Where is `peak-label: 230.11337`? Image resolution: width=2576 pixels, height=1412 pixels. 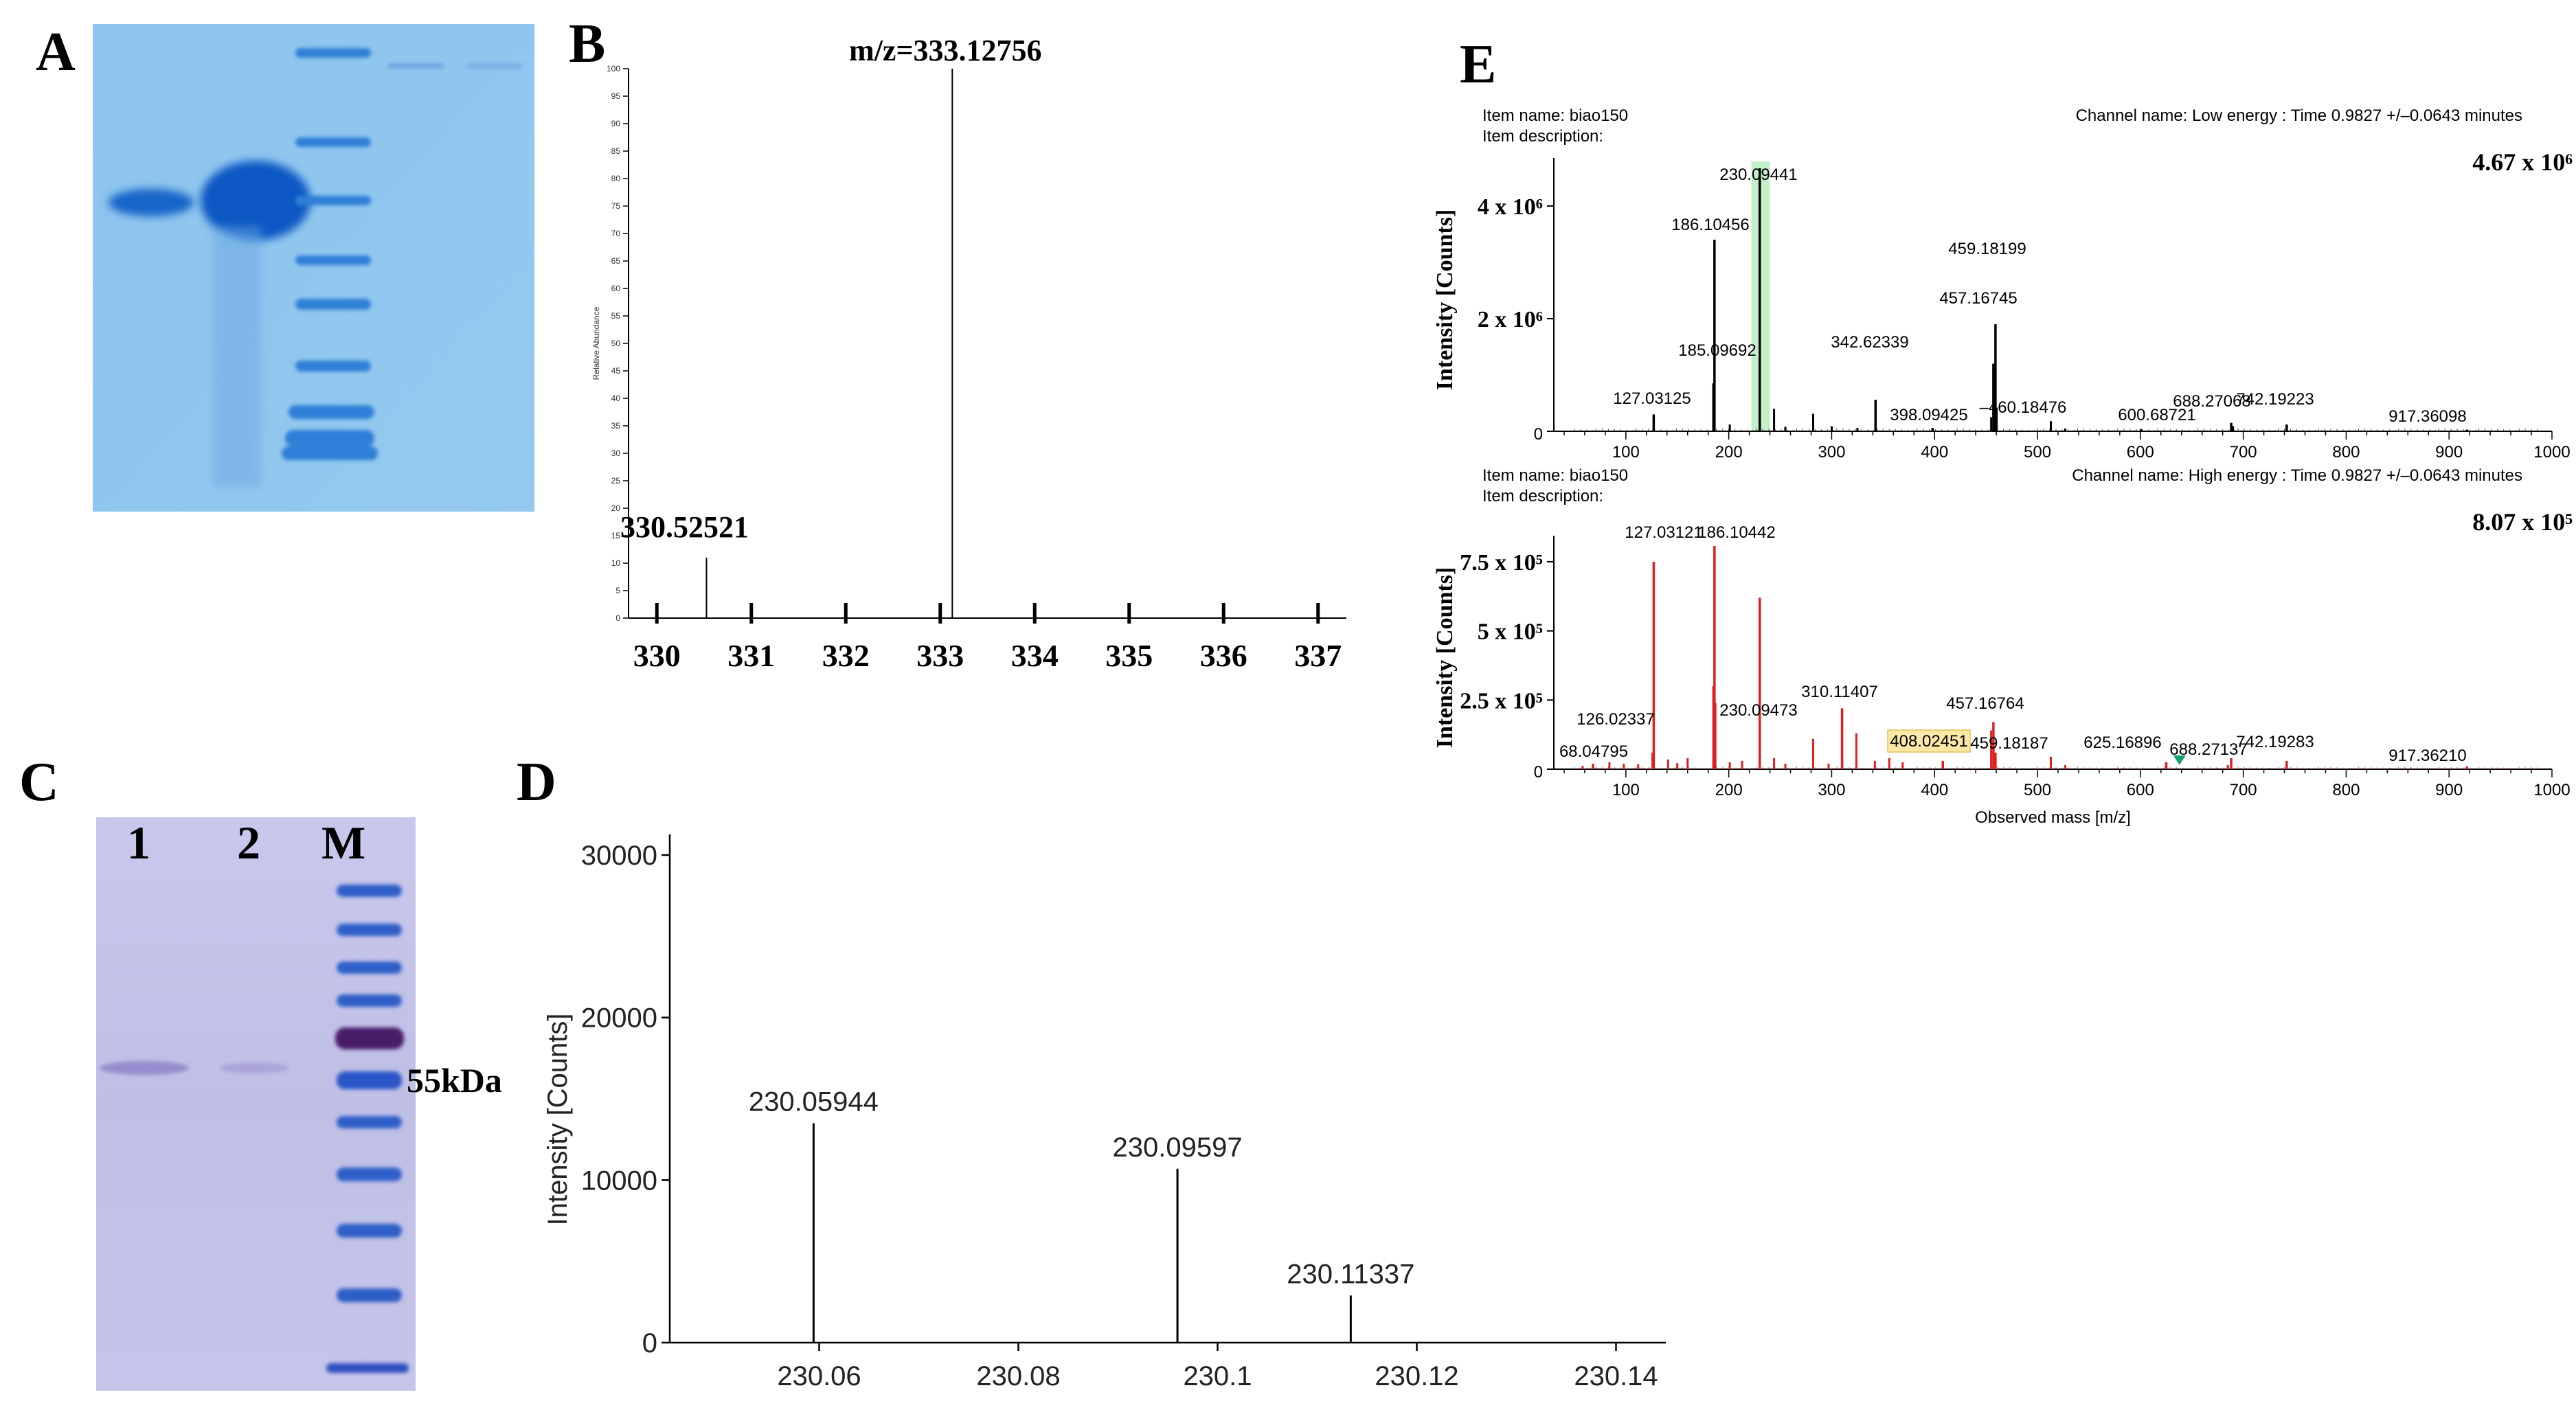
peak-label: 230.11337 is located at coordinates (1350, 1274).